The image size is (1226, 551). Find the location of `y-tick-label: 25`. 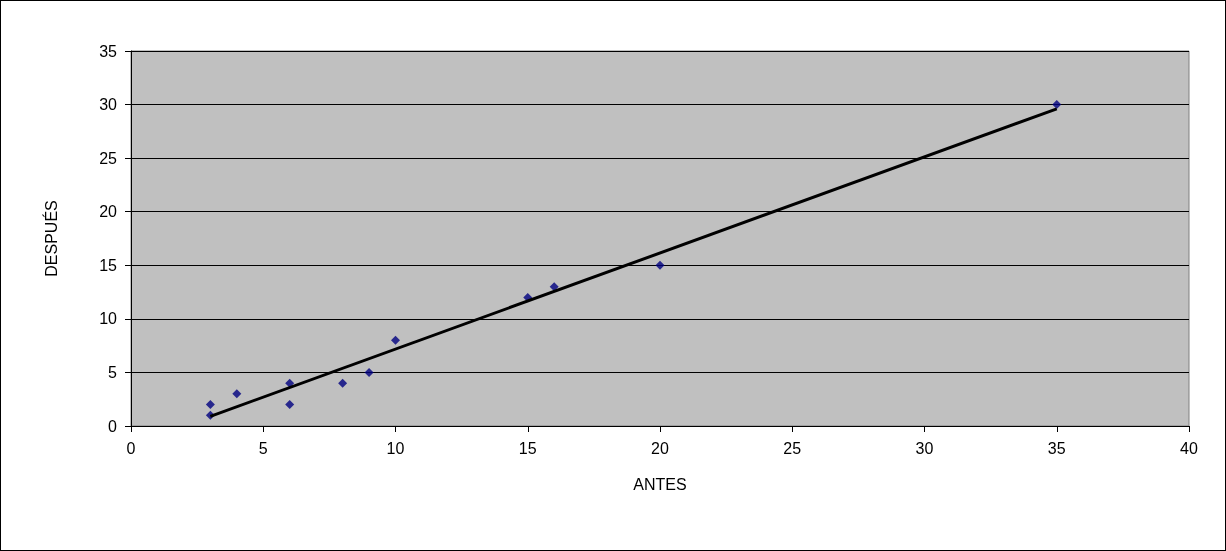

y-tick-label: 25 is located at coordinates (108, 158).